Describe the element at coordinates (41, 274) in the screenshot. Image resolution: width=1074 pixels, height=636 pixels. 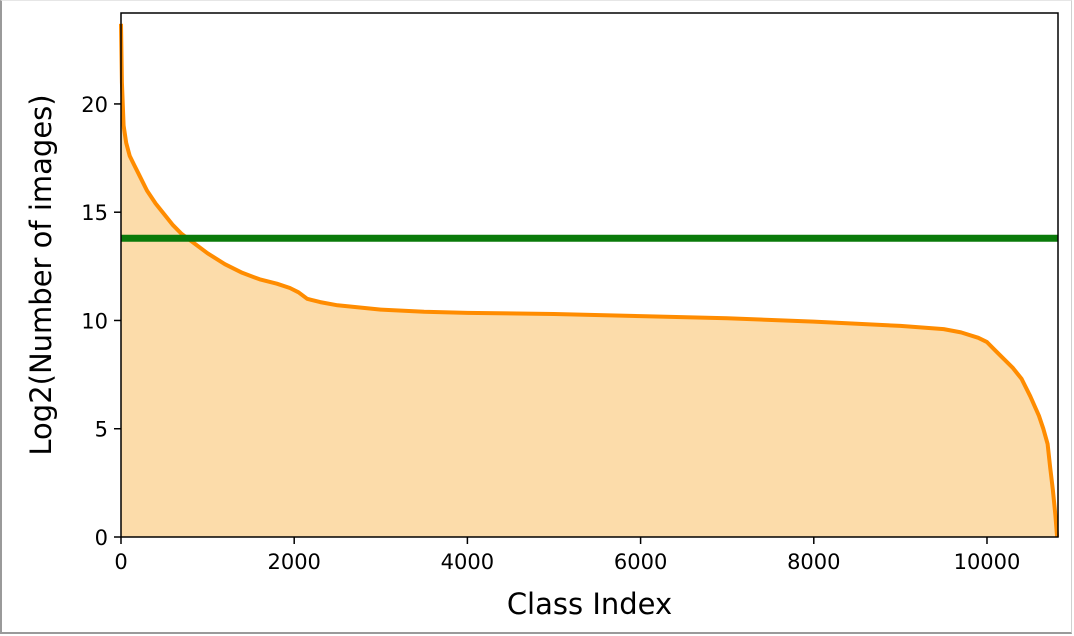
I see `y-axis-label: Log2(Number of images)` at that location.